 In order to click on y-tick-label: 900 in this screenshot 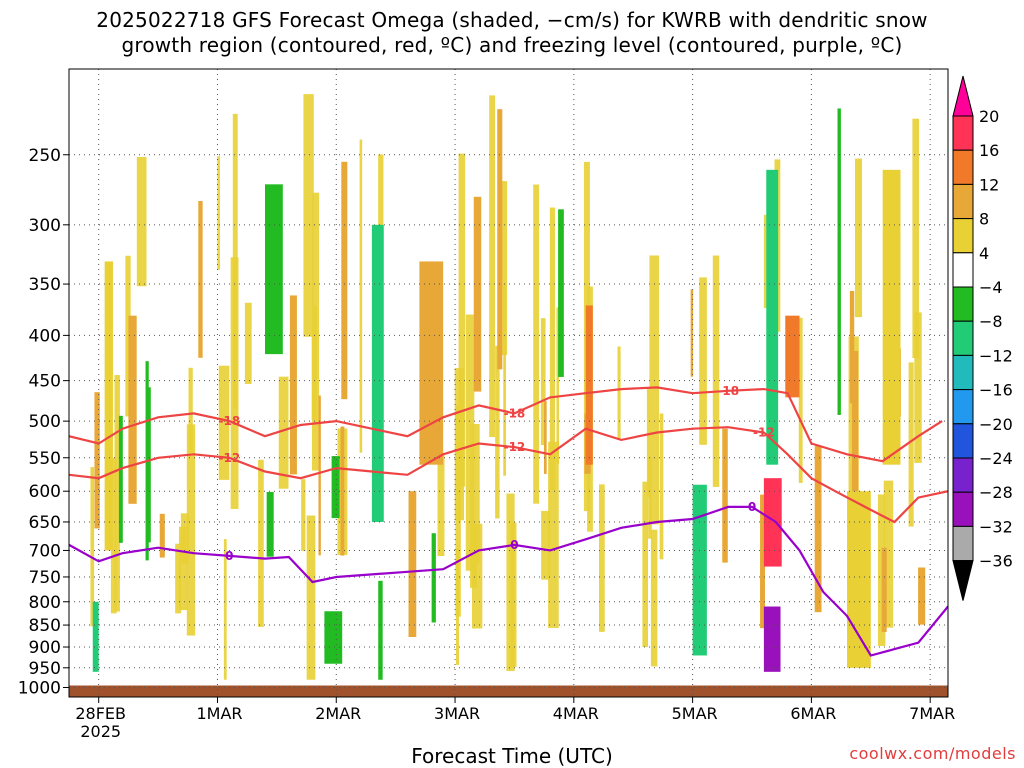, I will do `click(45, 648)`.